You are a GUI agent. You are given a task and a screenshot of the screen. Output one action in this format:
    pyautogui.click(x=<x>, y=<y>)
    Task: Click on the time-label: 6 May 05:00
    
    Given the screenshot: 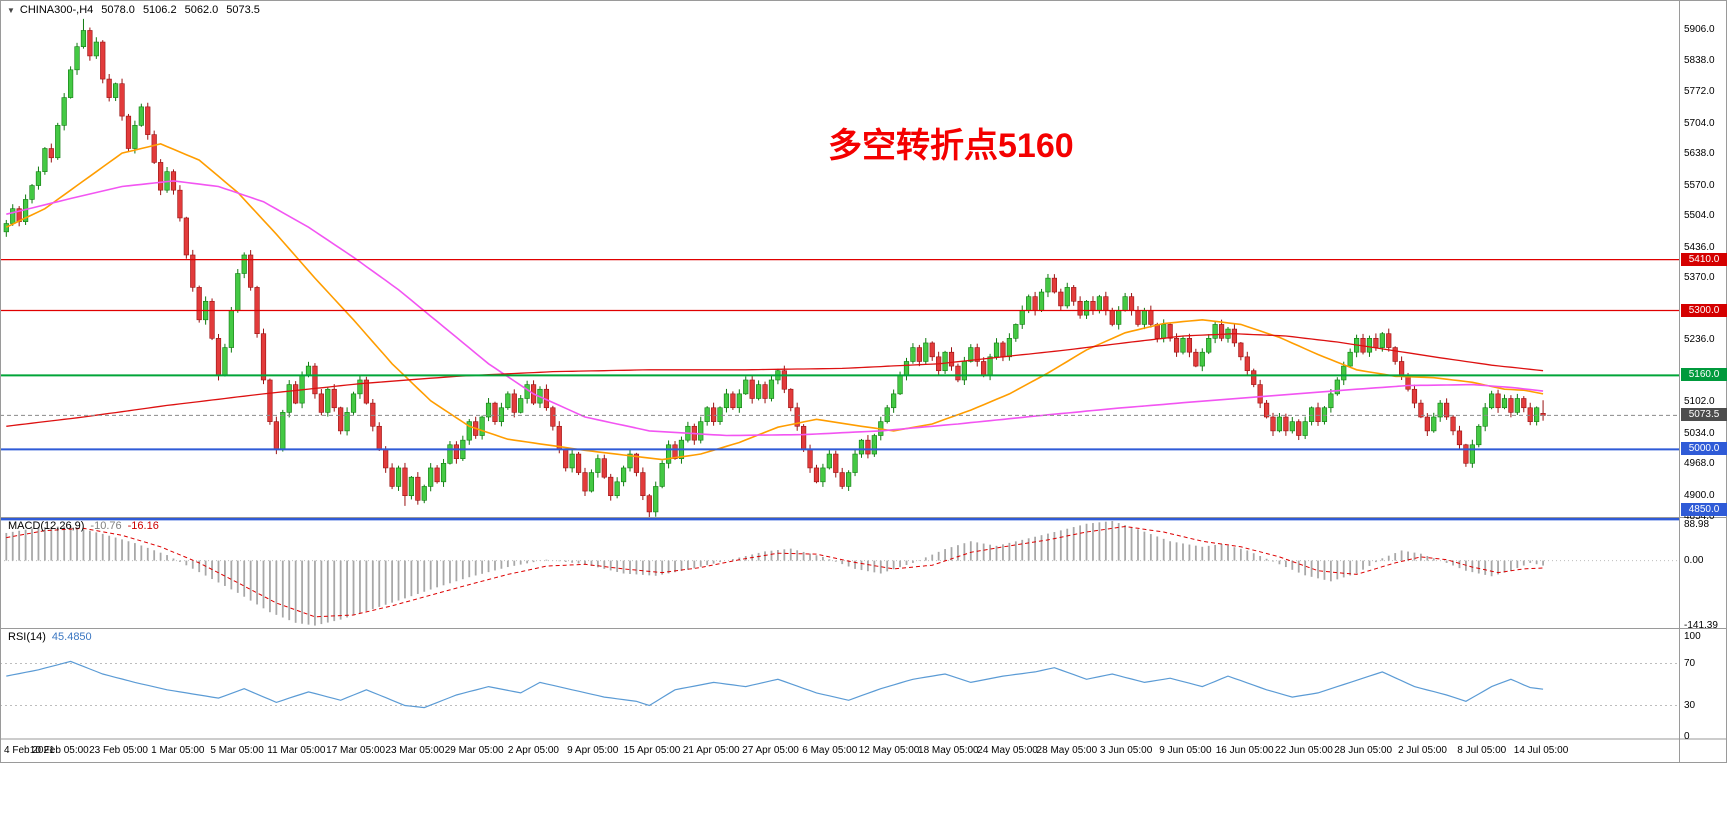 What is the action you would take?
    pyautogui.click(x=830, y=750)
    